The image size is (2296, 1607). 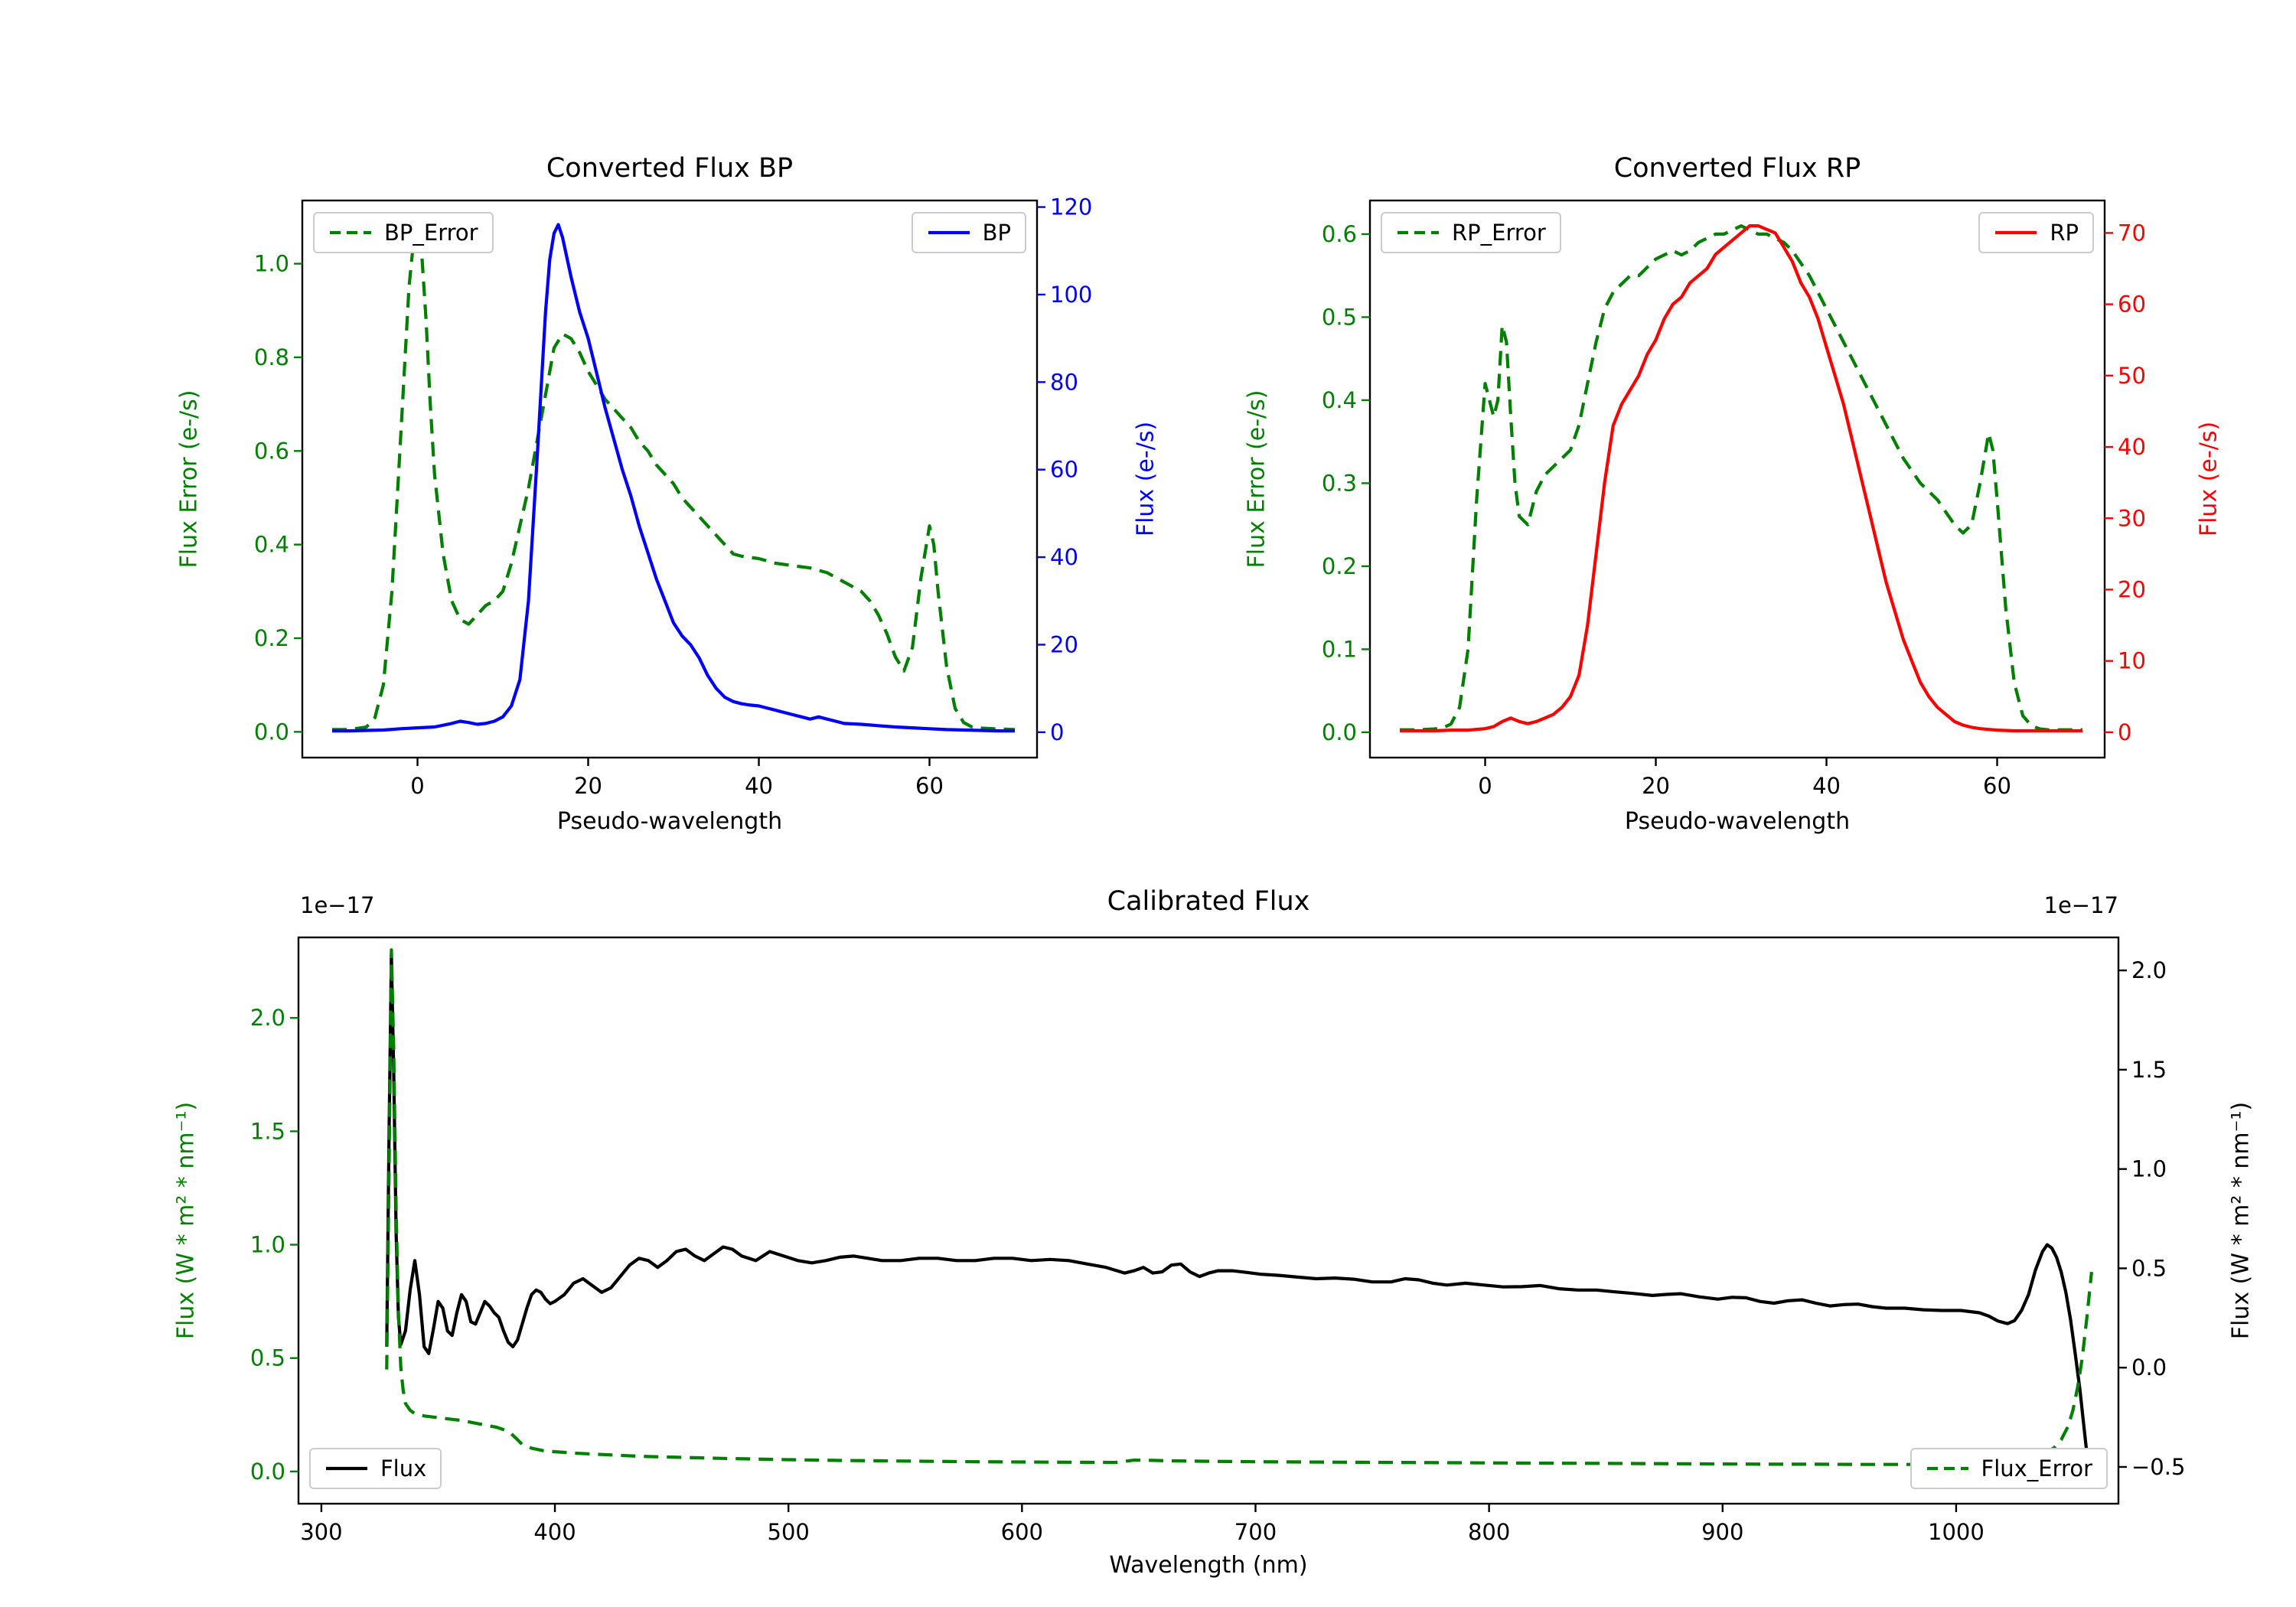 What do you see at coordinates (375, 1468) in the screenshot?
I see `legend-flux: Flux` at bounding box center [375, 1468].